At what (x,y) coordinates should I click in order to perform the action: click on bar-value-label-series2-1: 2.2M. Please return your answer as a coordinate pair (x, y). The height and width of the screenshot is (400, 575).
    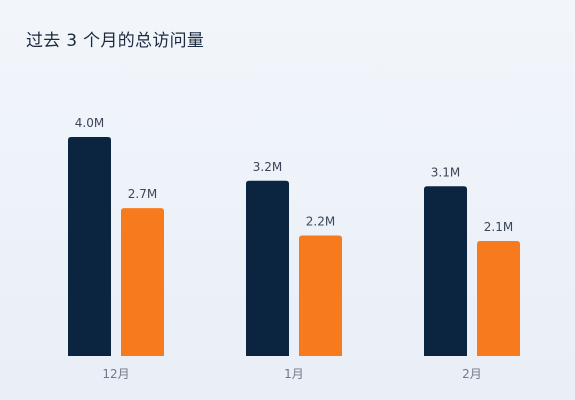
    Looking at the image, I should click on (320, 222).